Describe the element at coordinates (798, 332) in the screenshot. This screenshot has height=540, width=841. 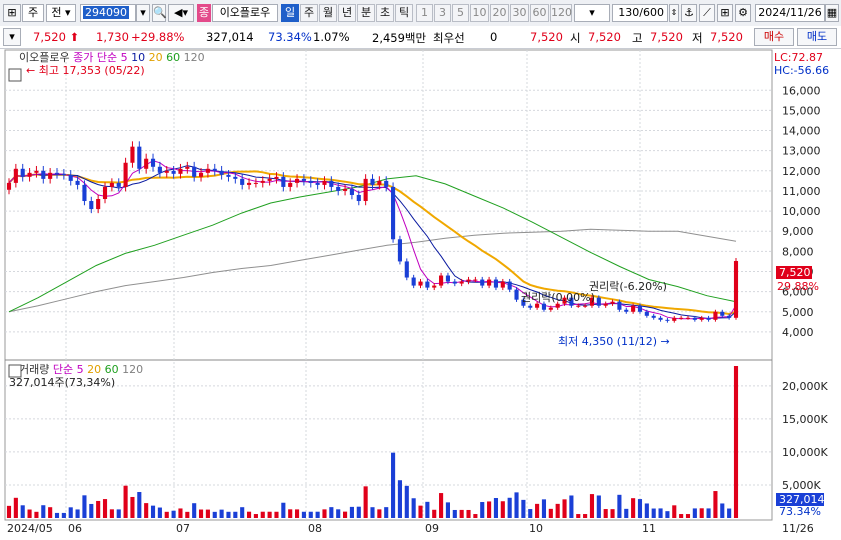
I see `price-tick-label: 4,000` at that location.